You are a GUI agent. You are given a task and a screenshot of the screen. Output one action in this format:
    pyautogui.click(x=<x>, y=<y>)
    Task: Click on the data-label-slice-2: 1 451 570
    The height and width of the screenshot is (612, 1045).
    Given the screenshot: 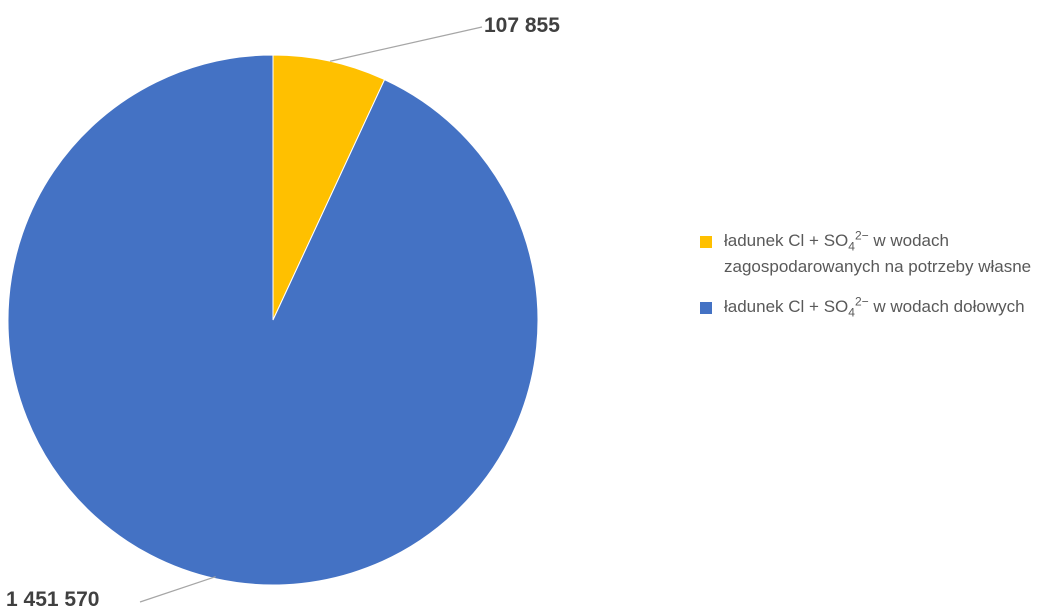 What is the action you would take?
    pyautogui.click(x=52, y=599)
    